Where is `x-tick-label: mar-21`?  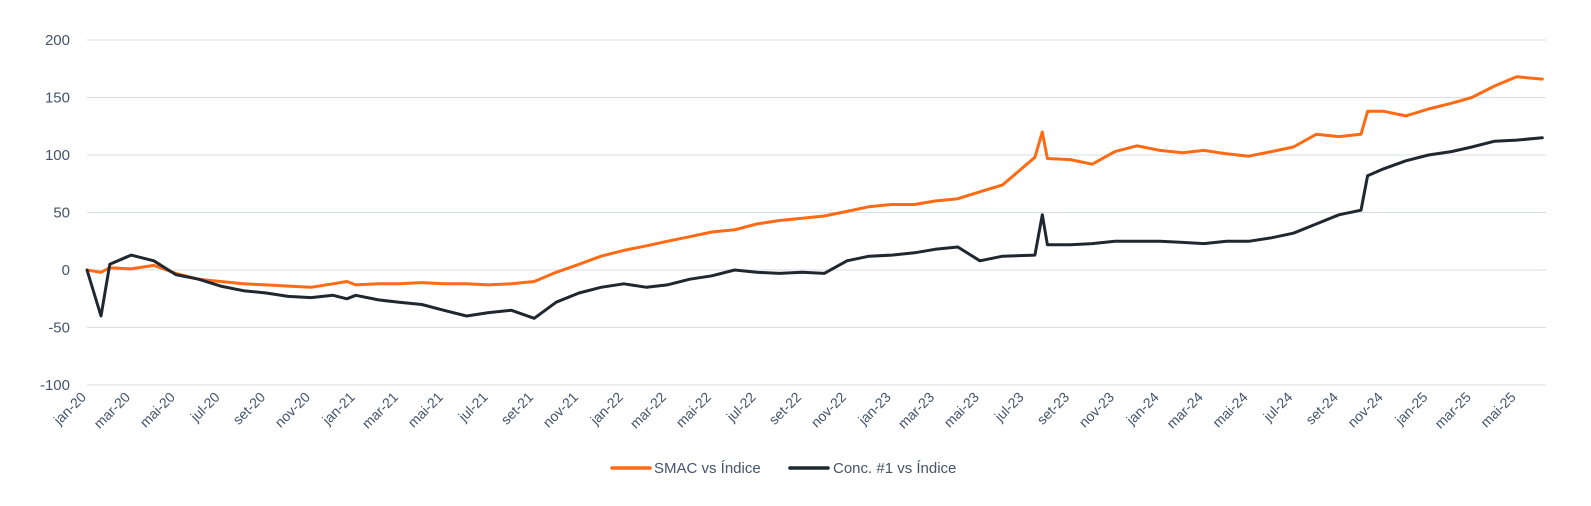 x-tick-label: mar-21 is located at coordinates (380, 410).